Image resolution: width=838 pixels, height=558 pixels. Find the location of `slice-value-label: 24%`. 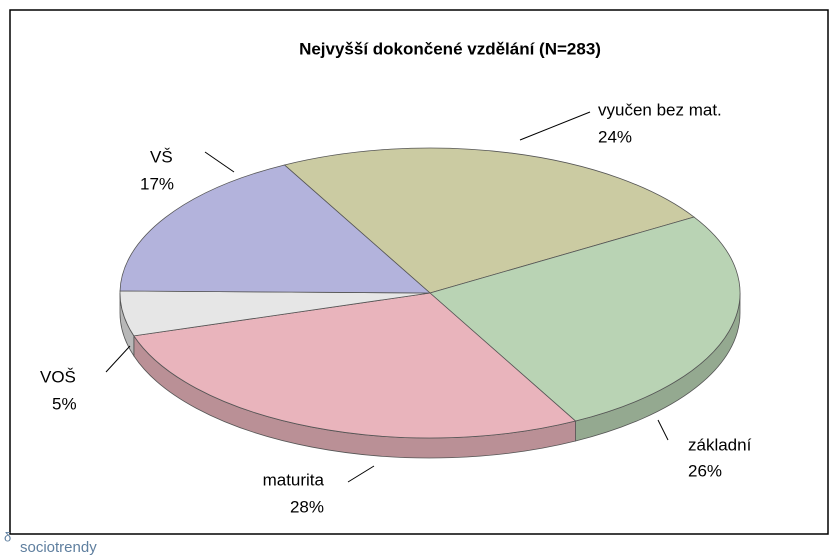

slice-value-label: 24% is located at coordinates (615, 136).